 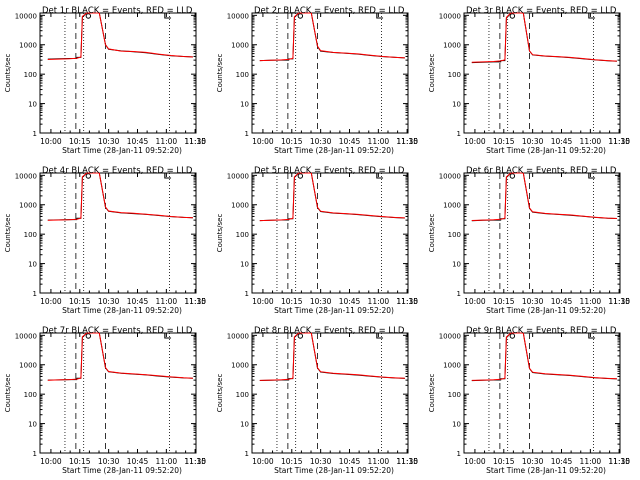 What do you see at coordinates (541, 331) in the screenshot?
I see `panel-title: Det 9r BLACK = Events, RED = LLD` at bounding box center [541, 331].